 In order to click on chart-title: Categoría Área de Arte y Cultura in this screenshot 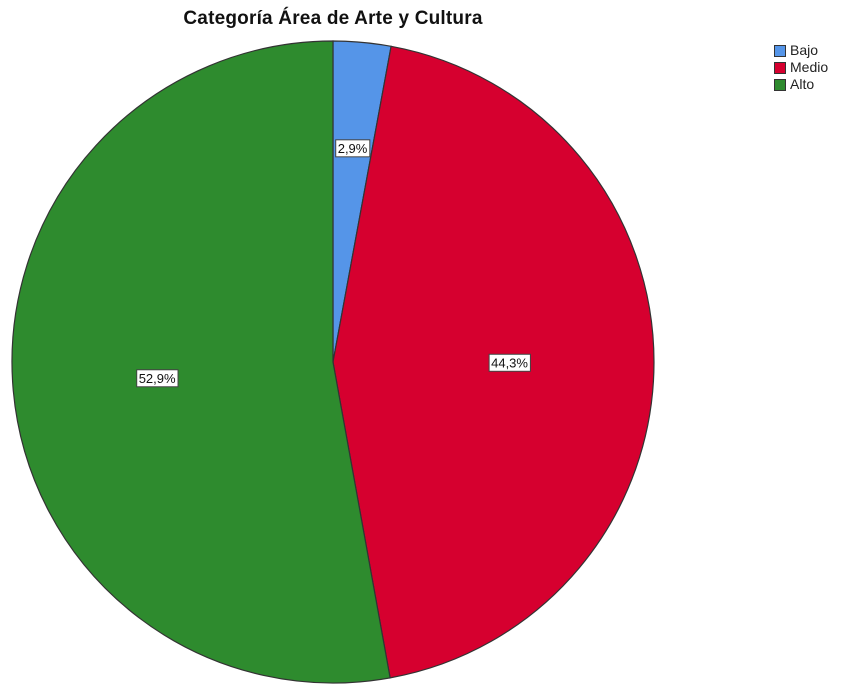, I will do `click(333, 18)`.